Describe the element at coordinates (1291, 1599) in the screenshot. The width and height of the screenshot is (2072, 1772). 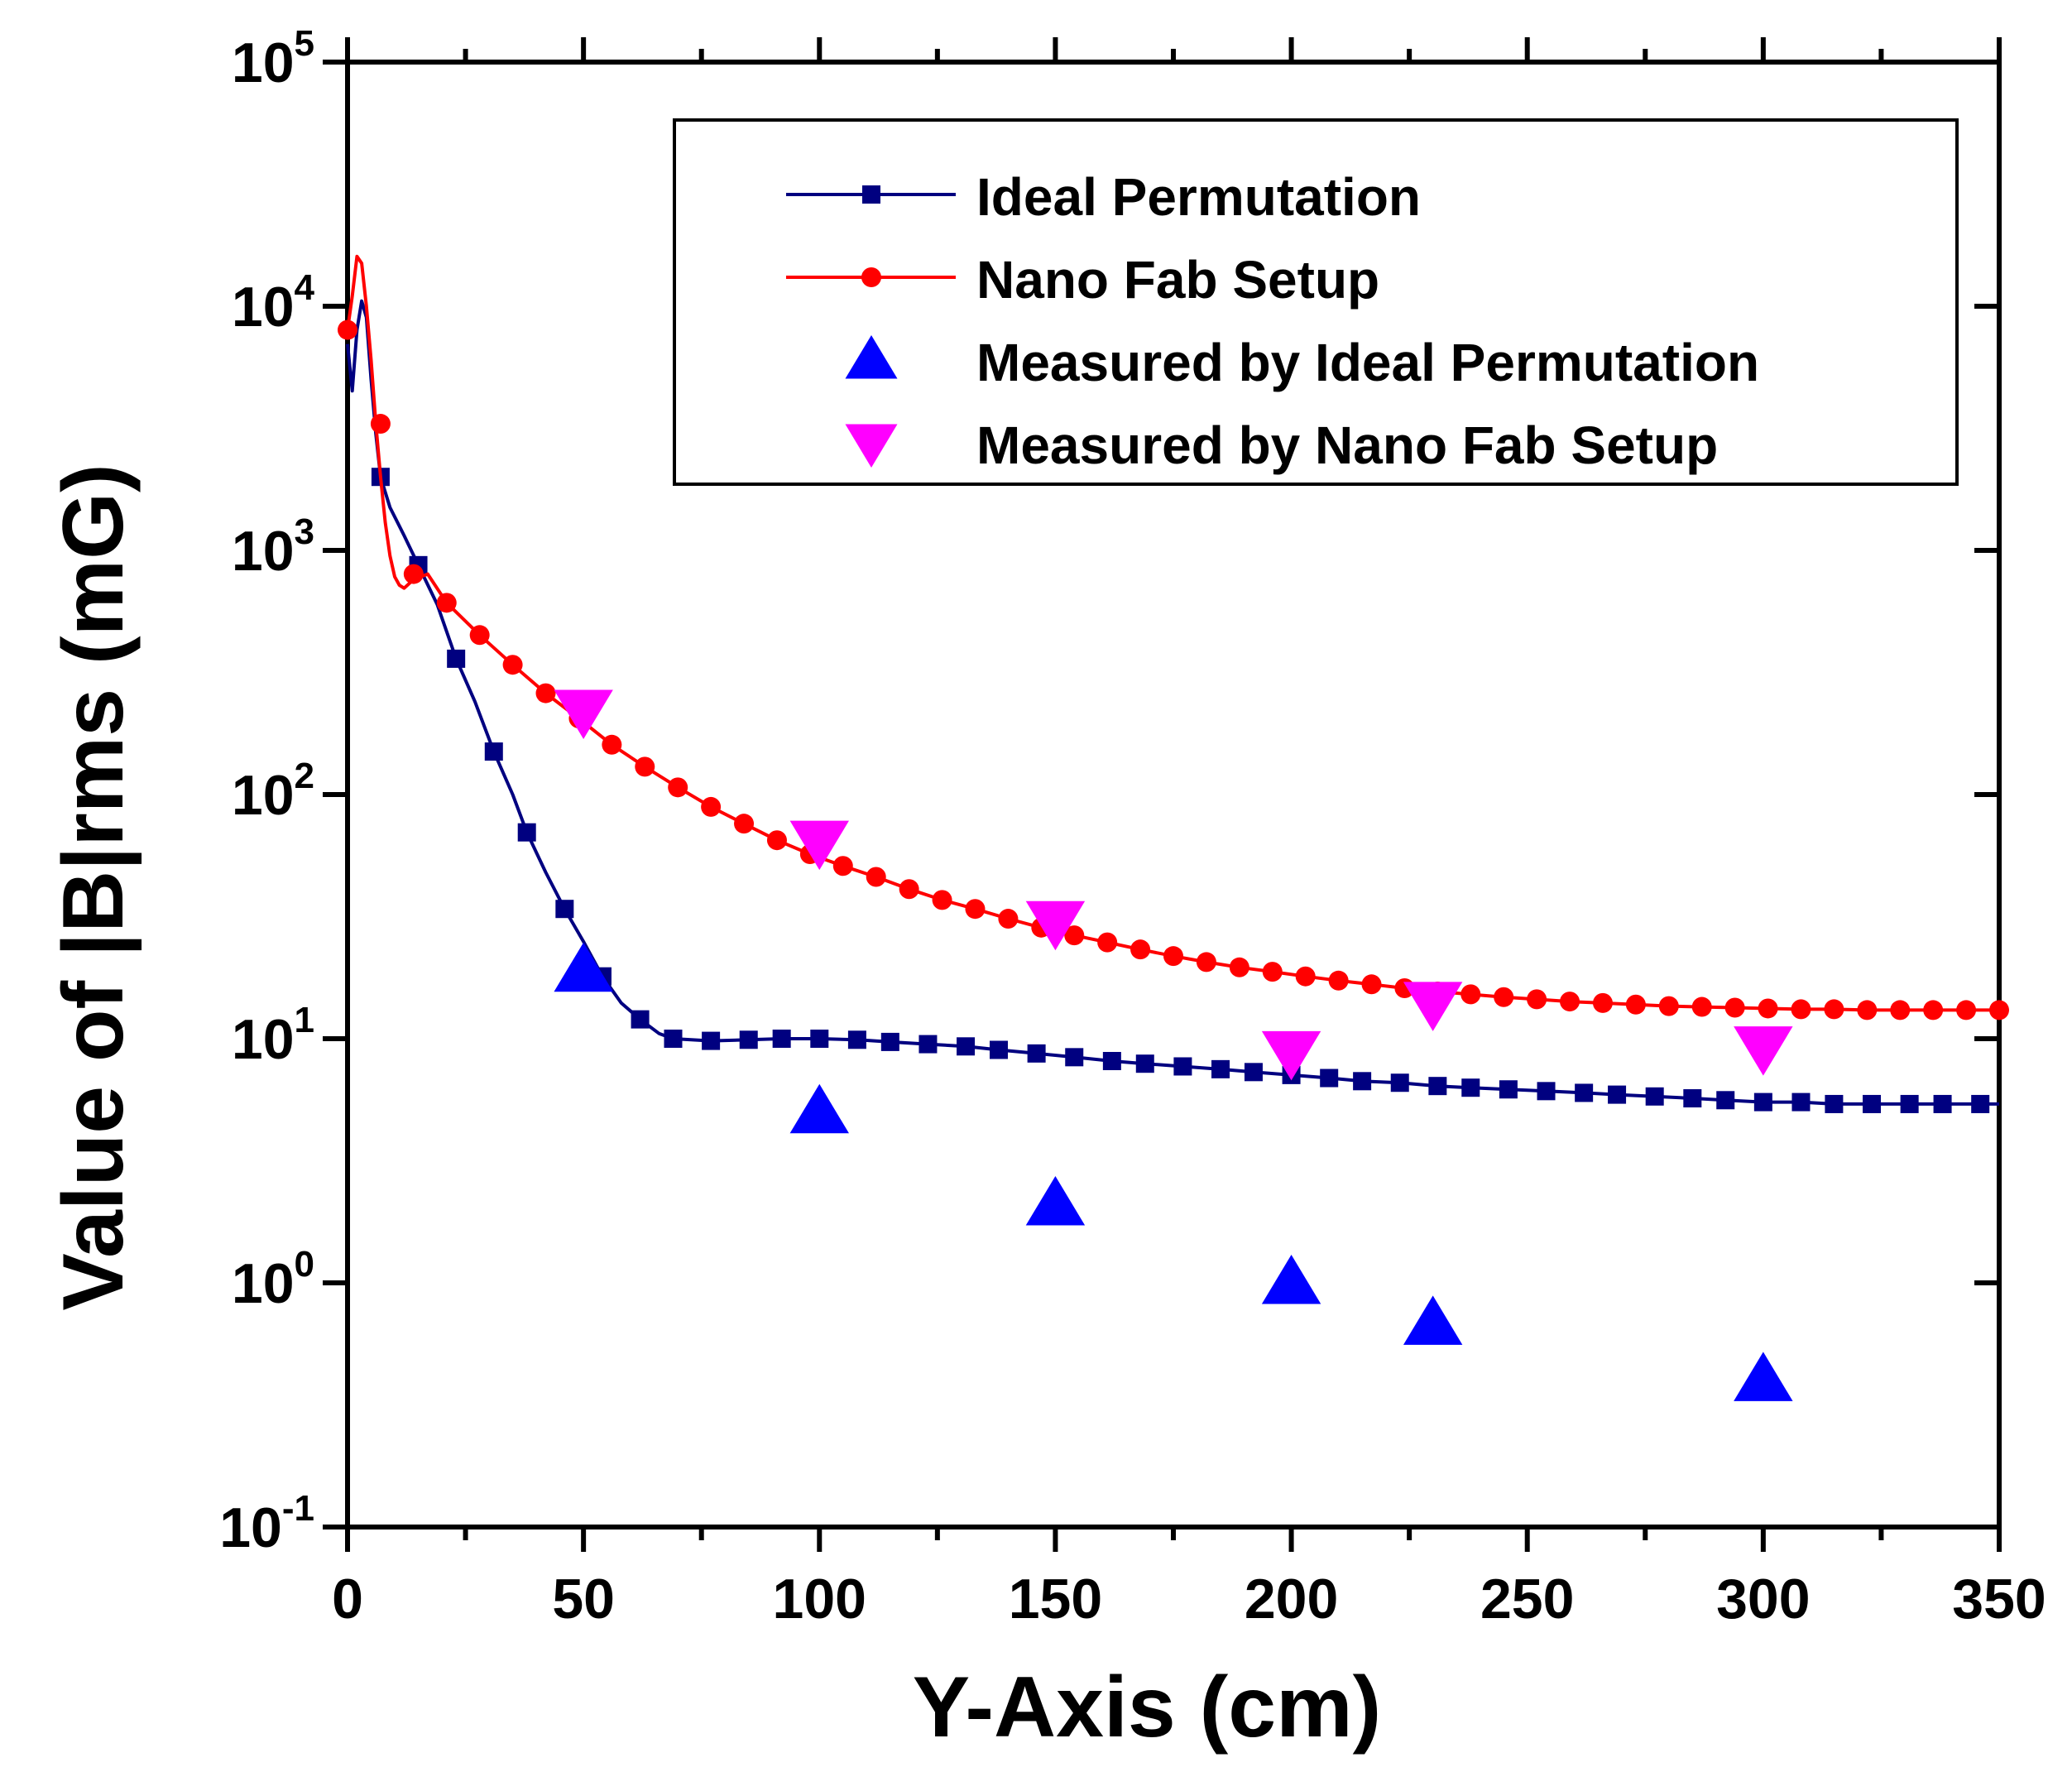
I see `x-tick-label: 200` at that location.